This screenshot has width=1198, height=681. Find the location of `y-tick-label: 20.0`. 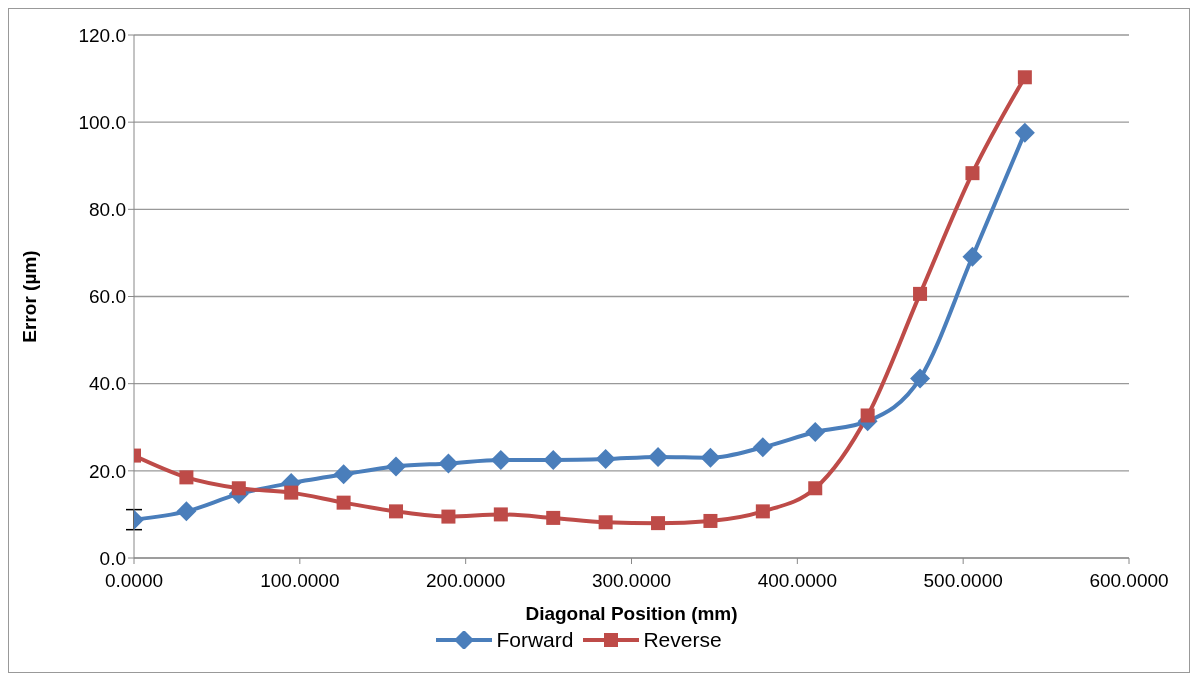

y-tick-label: 20.0 is located at coordinates (107, 471).